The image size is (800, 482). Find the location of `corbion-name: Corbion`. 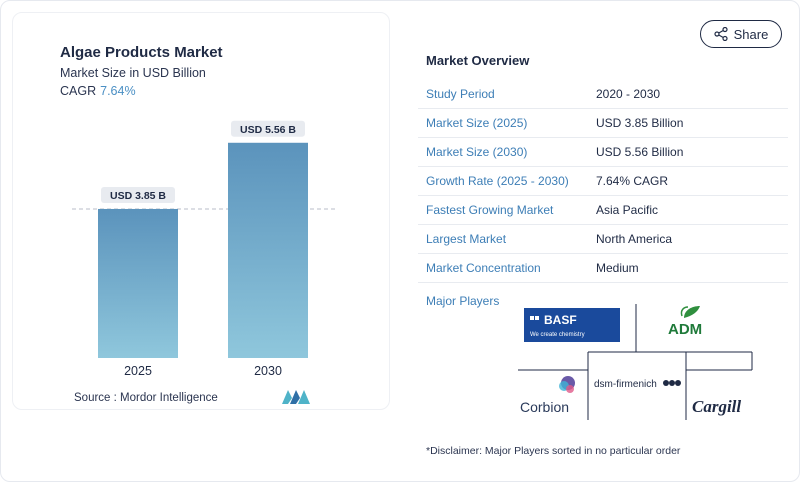

corbion-name: Corbion is located at coordinates (544, 407).